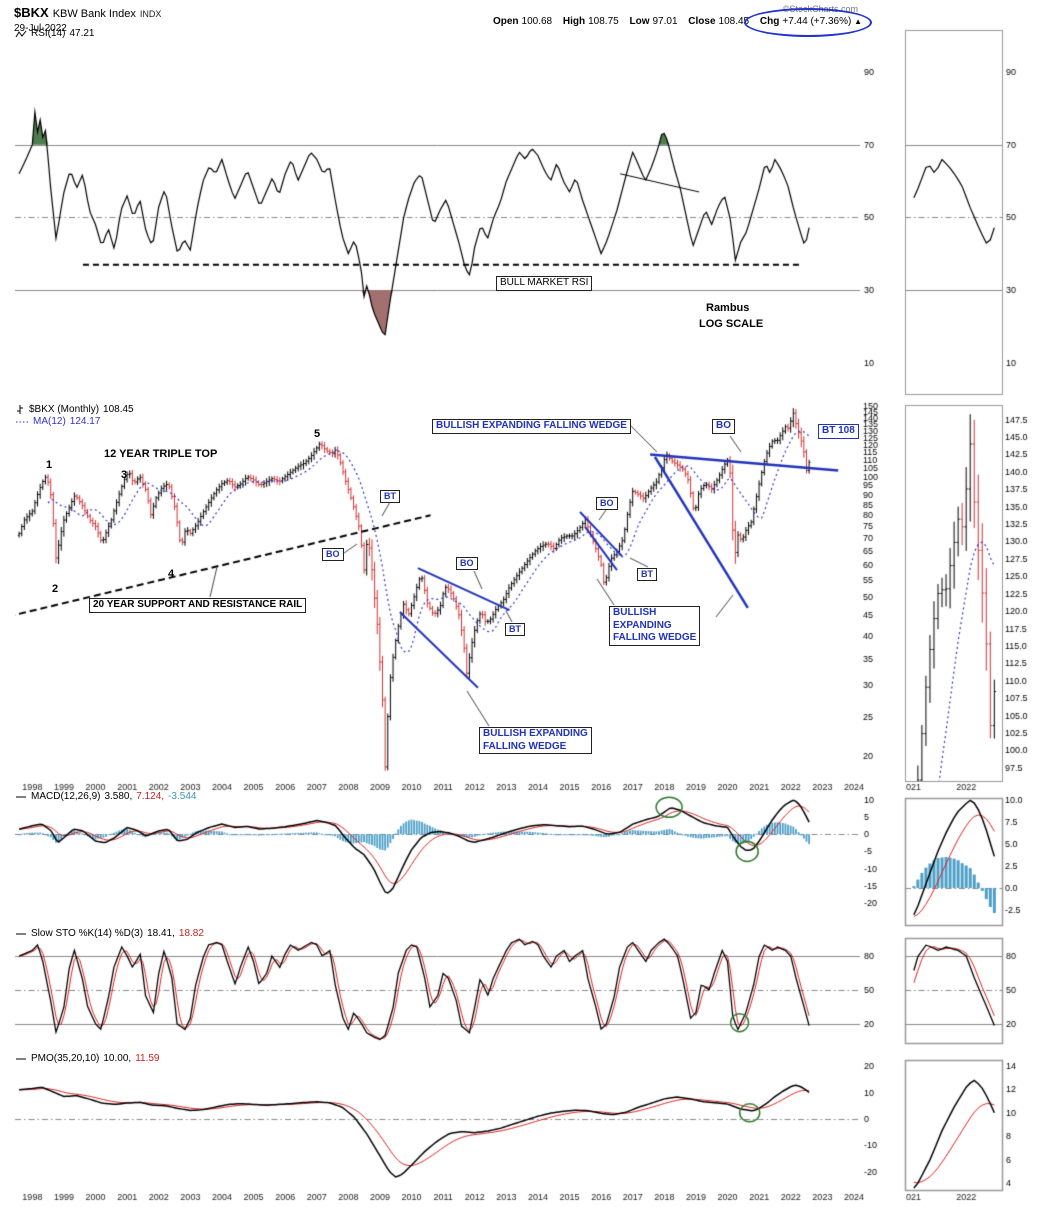  What do you see at coordinates (22, 422) in the screenshot?
I see `ma-legend-icon` at bounding box center [22, 422].